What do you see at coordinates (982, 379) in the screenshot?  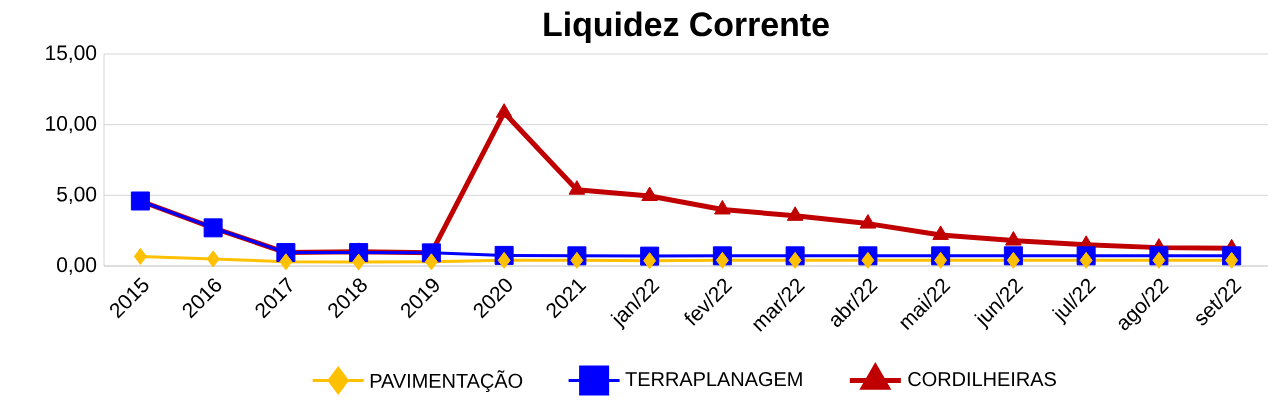 I see `legend-label: CORDILHEIRAS` at bounding box center [982, 379].